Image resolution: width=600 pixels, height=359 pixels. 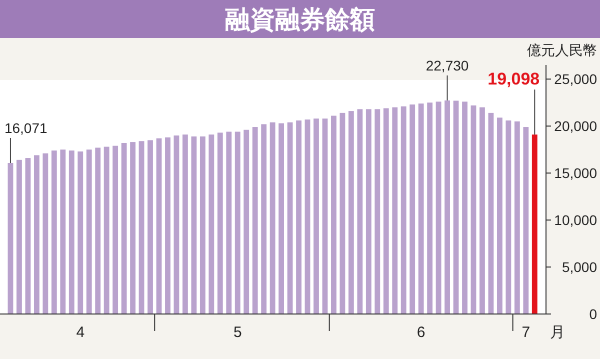 What do you see at coordinates (576, 173) in the screenshot?
I see `y-tick-label: 15,000` at bounding box center [576, 173].